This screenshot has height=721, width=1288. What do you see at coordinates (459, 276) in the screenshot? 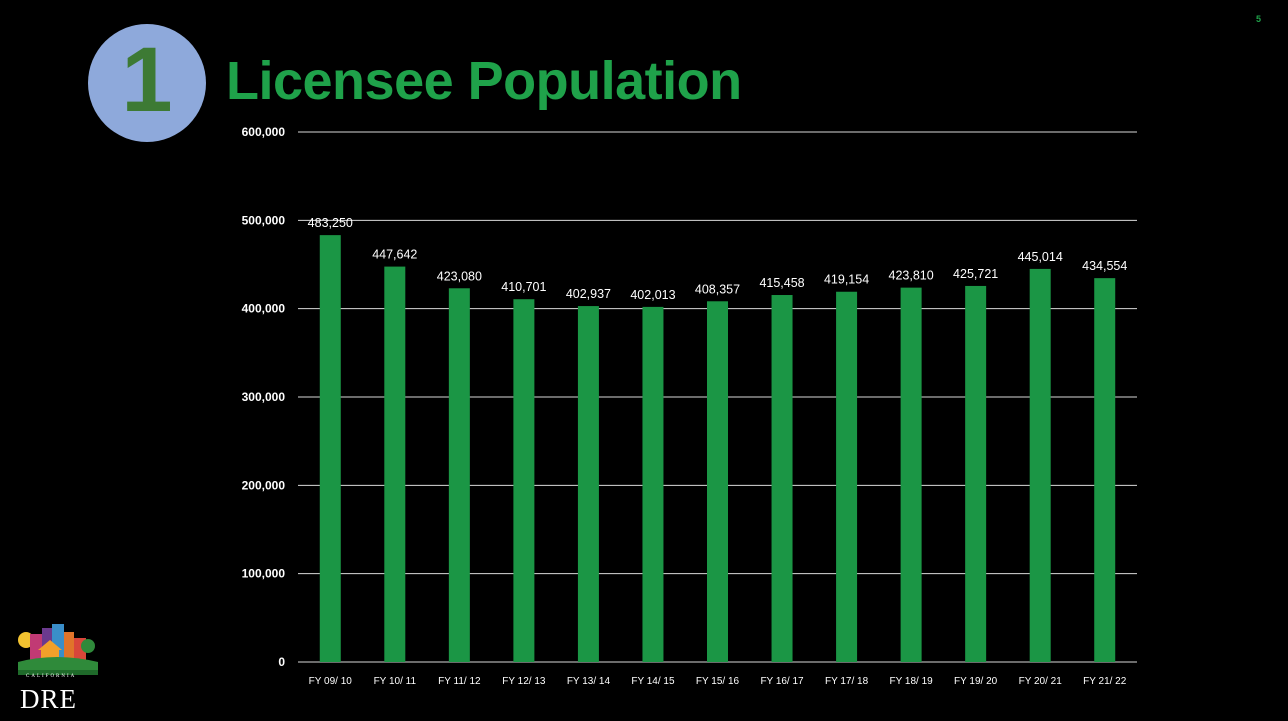
I see `data-label: 423,080` at bounding box center [459, 276].